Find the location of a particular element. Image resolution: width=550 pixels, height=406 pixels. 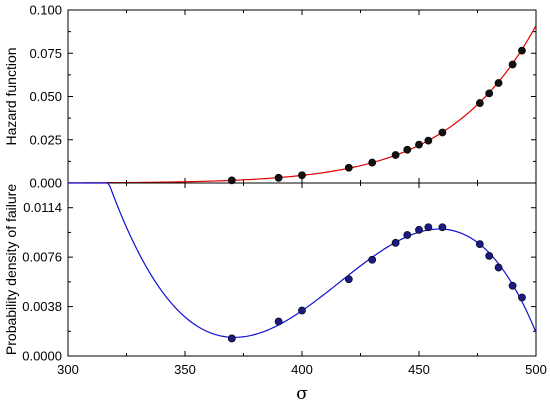

pdf-y-axis-title: Probability density of failure is located at coordinates (11, 269).